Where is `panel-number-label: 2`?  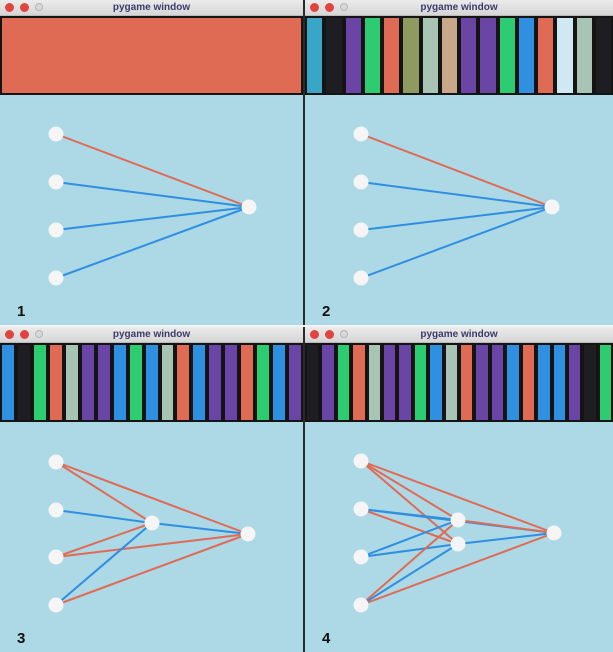 panel-number-label: 2 is located at coordinates (326, 311).